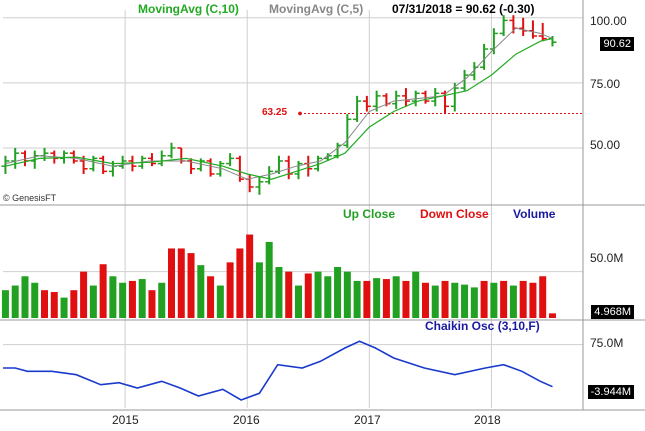 The height and width of the screenshot is (431, 645). What do you see at coordinates (278, 370) in the screenshot?
I see `chaikin-oscillator-line` at bounding box center [278, 370].